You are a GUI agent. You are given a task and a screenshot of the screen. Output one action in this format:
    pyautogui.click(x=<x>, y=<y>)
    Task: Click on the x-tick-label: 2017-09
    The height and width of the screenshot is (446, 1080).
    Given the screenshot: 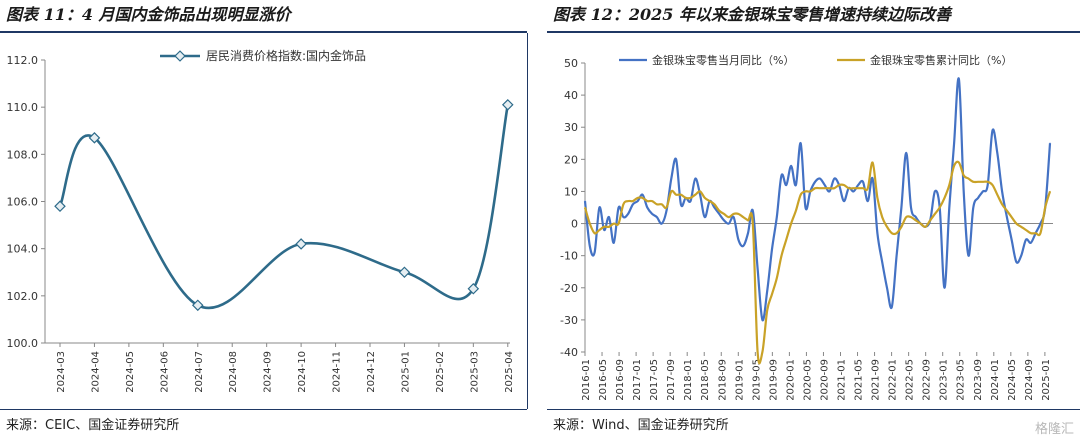 What is the action you would take?
    pyautogui.click(x=671, y=380)
    